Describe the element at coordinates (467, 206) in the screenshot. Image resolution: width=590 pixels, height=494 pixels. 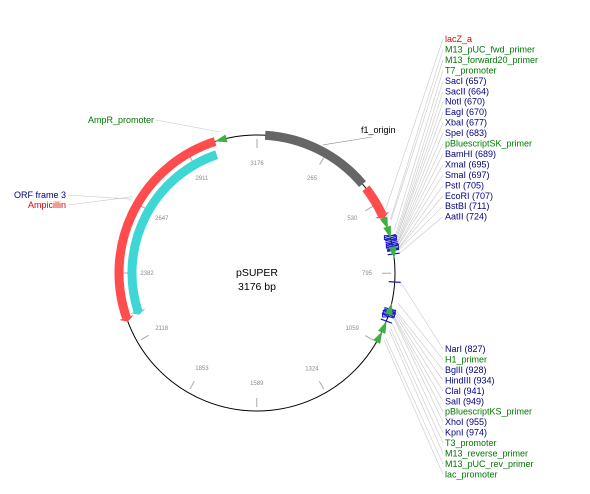
I see `label-bstbi-711: BstBI (711)` at that location.